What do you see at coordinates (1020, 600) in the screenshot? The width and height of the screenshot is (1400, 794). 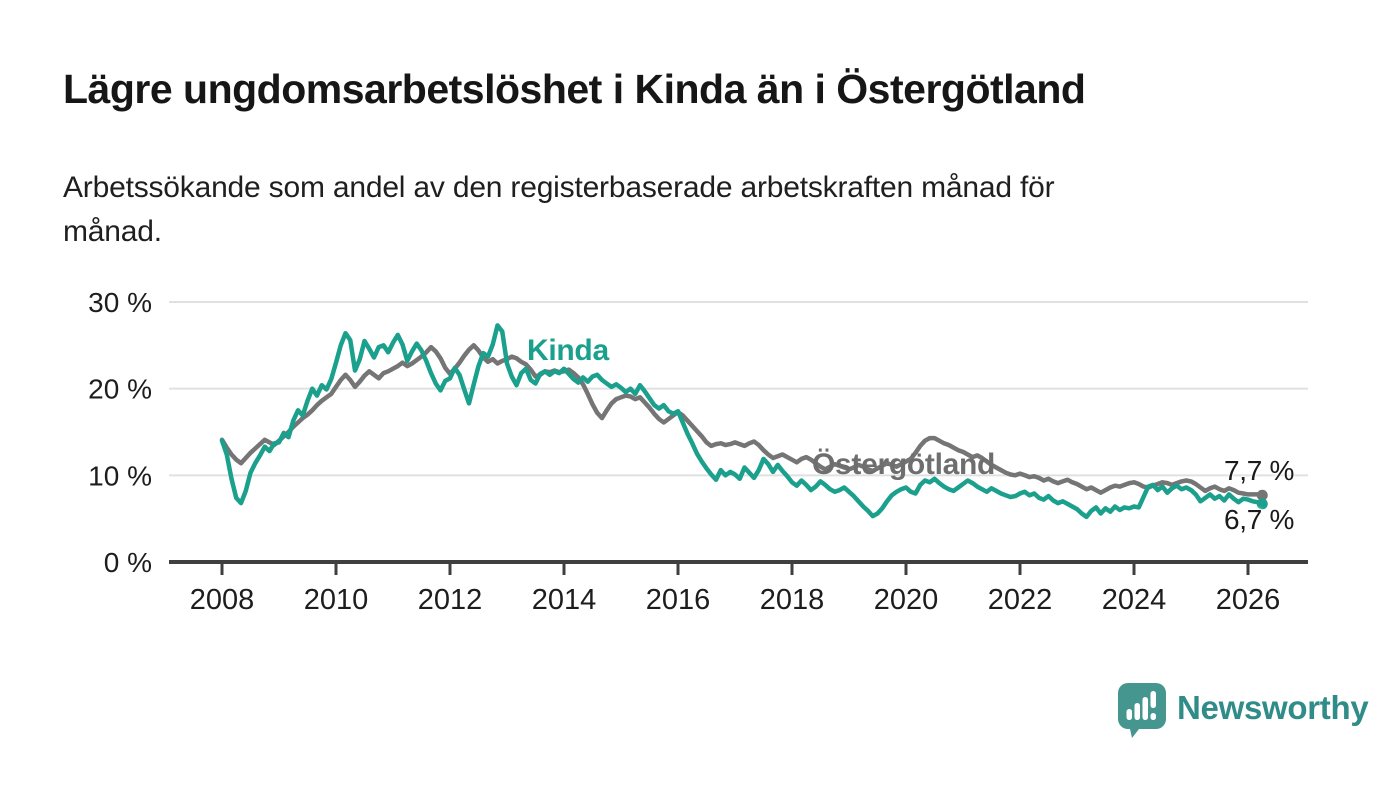 I see `x-tick-label-2022: 2022` at bounding box center [1020, 600].